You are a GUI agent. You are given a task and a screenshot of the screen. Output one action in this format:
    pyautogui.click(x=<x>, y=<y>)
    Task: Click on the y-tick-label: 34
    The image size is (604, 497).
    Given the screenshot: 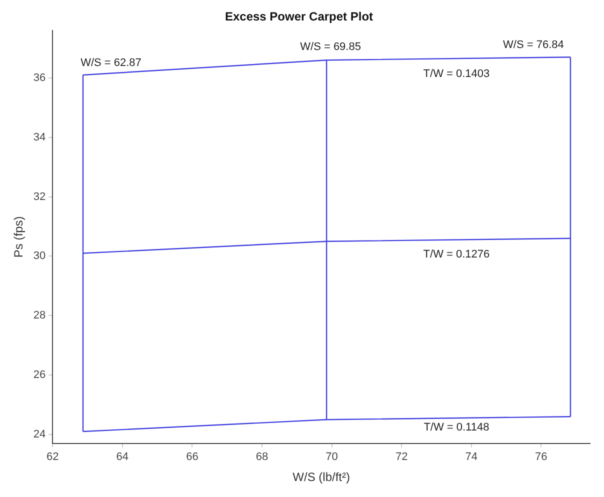 What is the action you would take?
    pyautogui.click(x=39, y=137)
    